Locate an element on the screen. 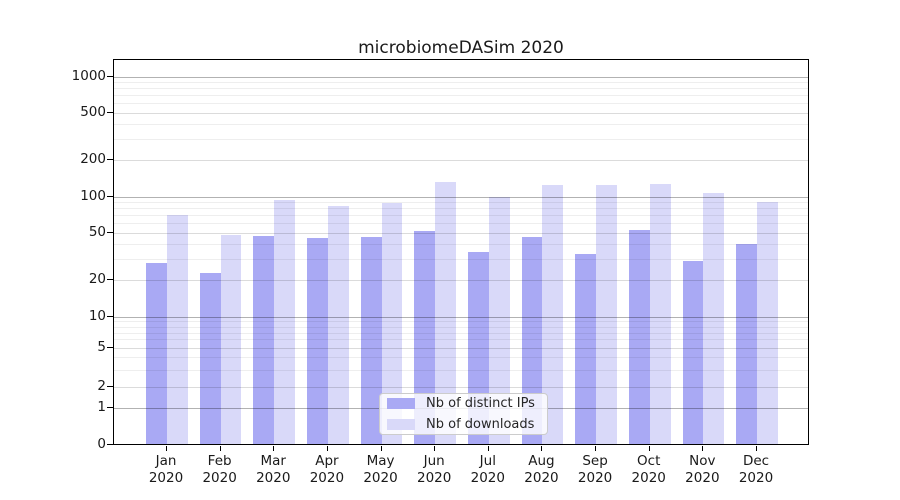 The image size is (900, 500). bar-downloads-jul is located at coordinates (499, 320).